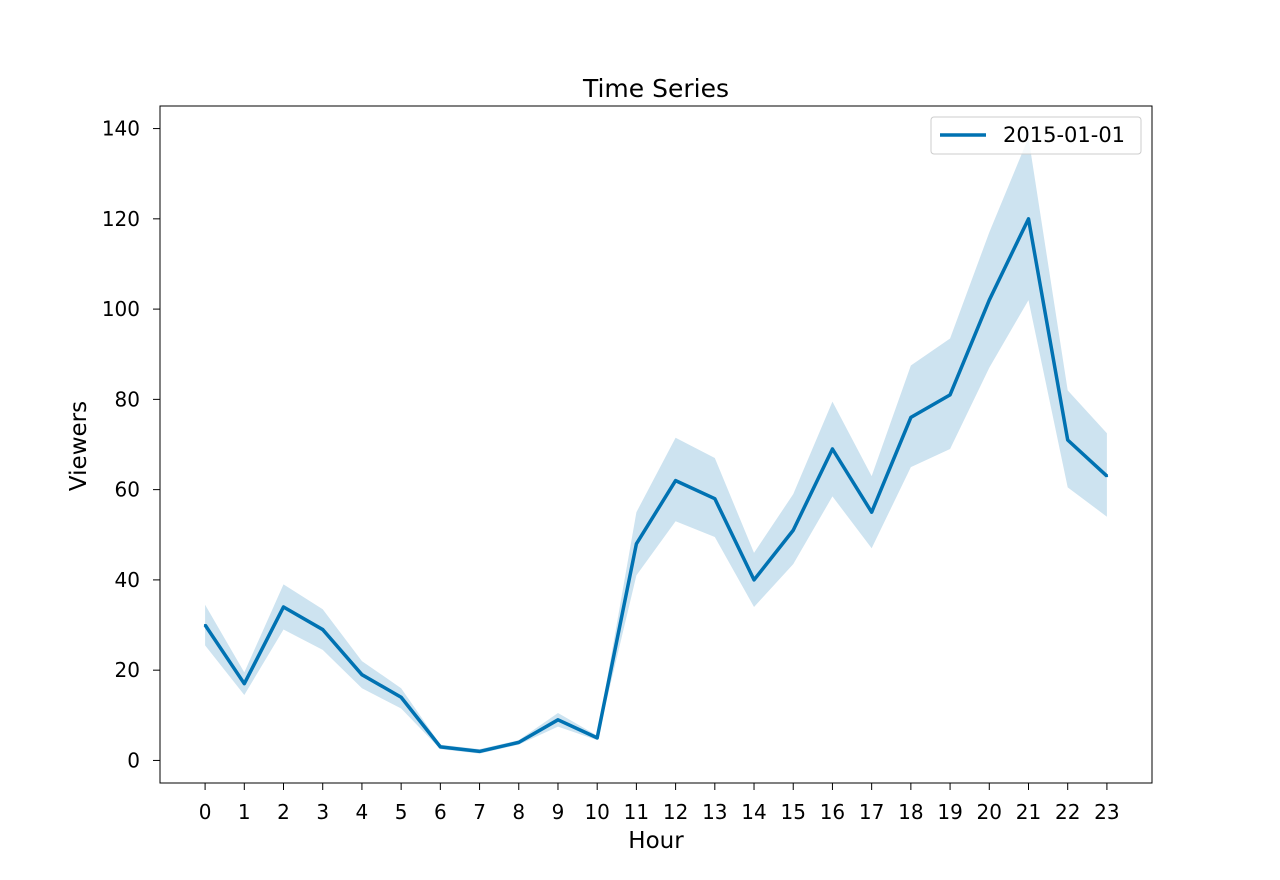 This screenshot has height=880, width=1280. I want to click on x-tick-label: 6, so click(440, 812).